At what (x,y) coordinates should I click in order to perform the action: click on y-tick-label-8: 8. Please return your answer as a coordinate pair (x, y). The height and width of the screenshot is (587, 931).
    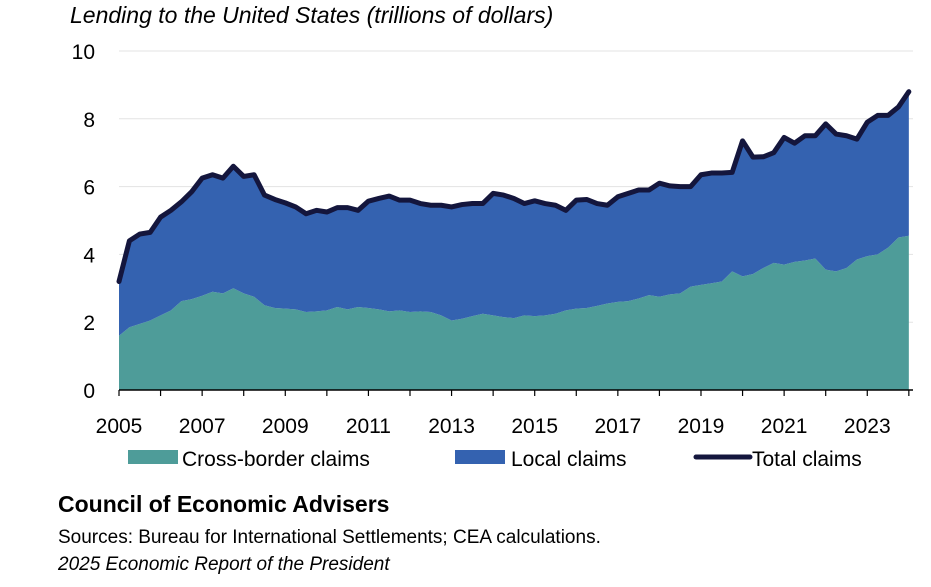
    Looking at the image, I should click on (89, 120).